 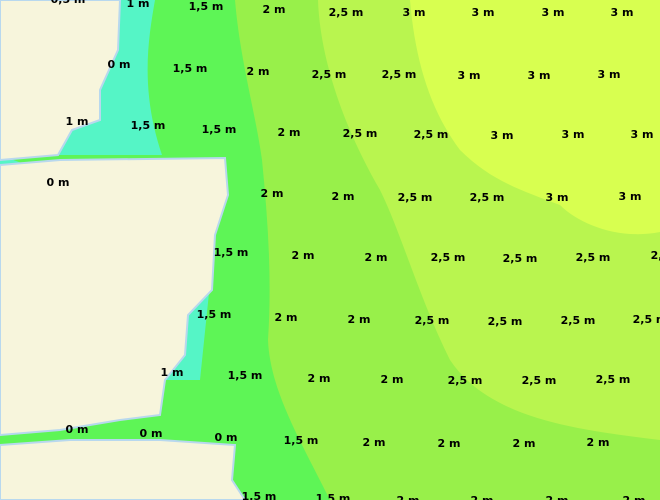 I want to click on land-south, so click(x=123, y=469).